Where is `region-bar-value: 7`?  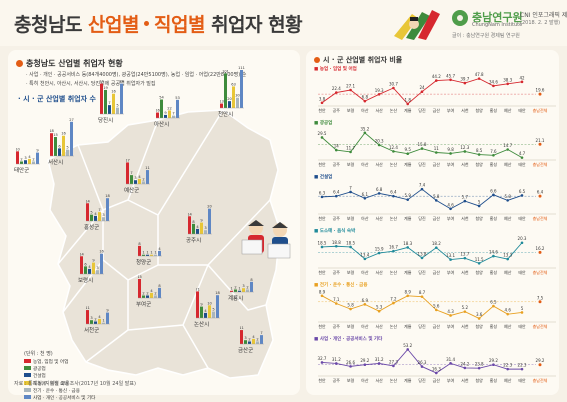 region-bar-value: 7 is located at coordinates (109, 103).